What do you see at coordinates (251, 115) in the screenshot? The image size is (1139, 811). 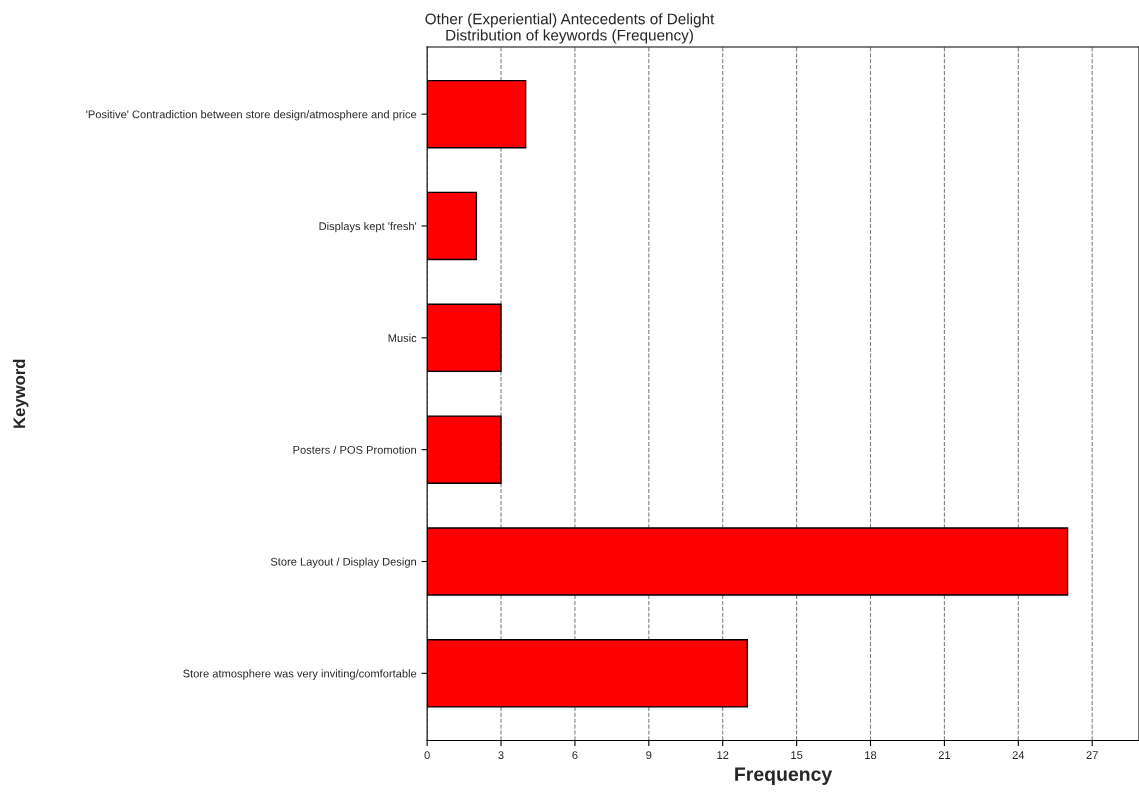 I see `y-tick-label: 'Positive' Contradiction between store design/atmosphere and price` at bounding box center [251, 115].